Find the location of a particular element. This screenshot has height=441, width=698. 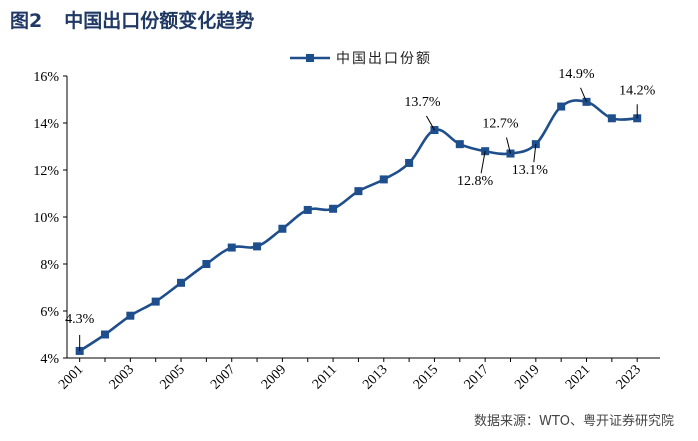

data-point-2005 is located at coordinates (181, 282).